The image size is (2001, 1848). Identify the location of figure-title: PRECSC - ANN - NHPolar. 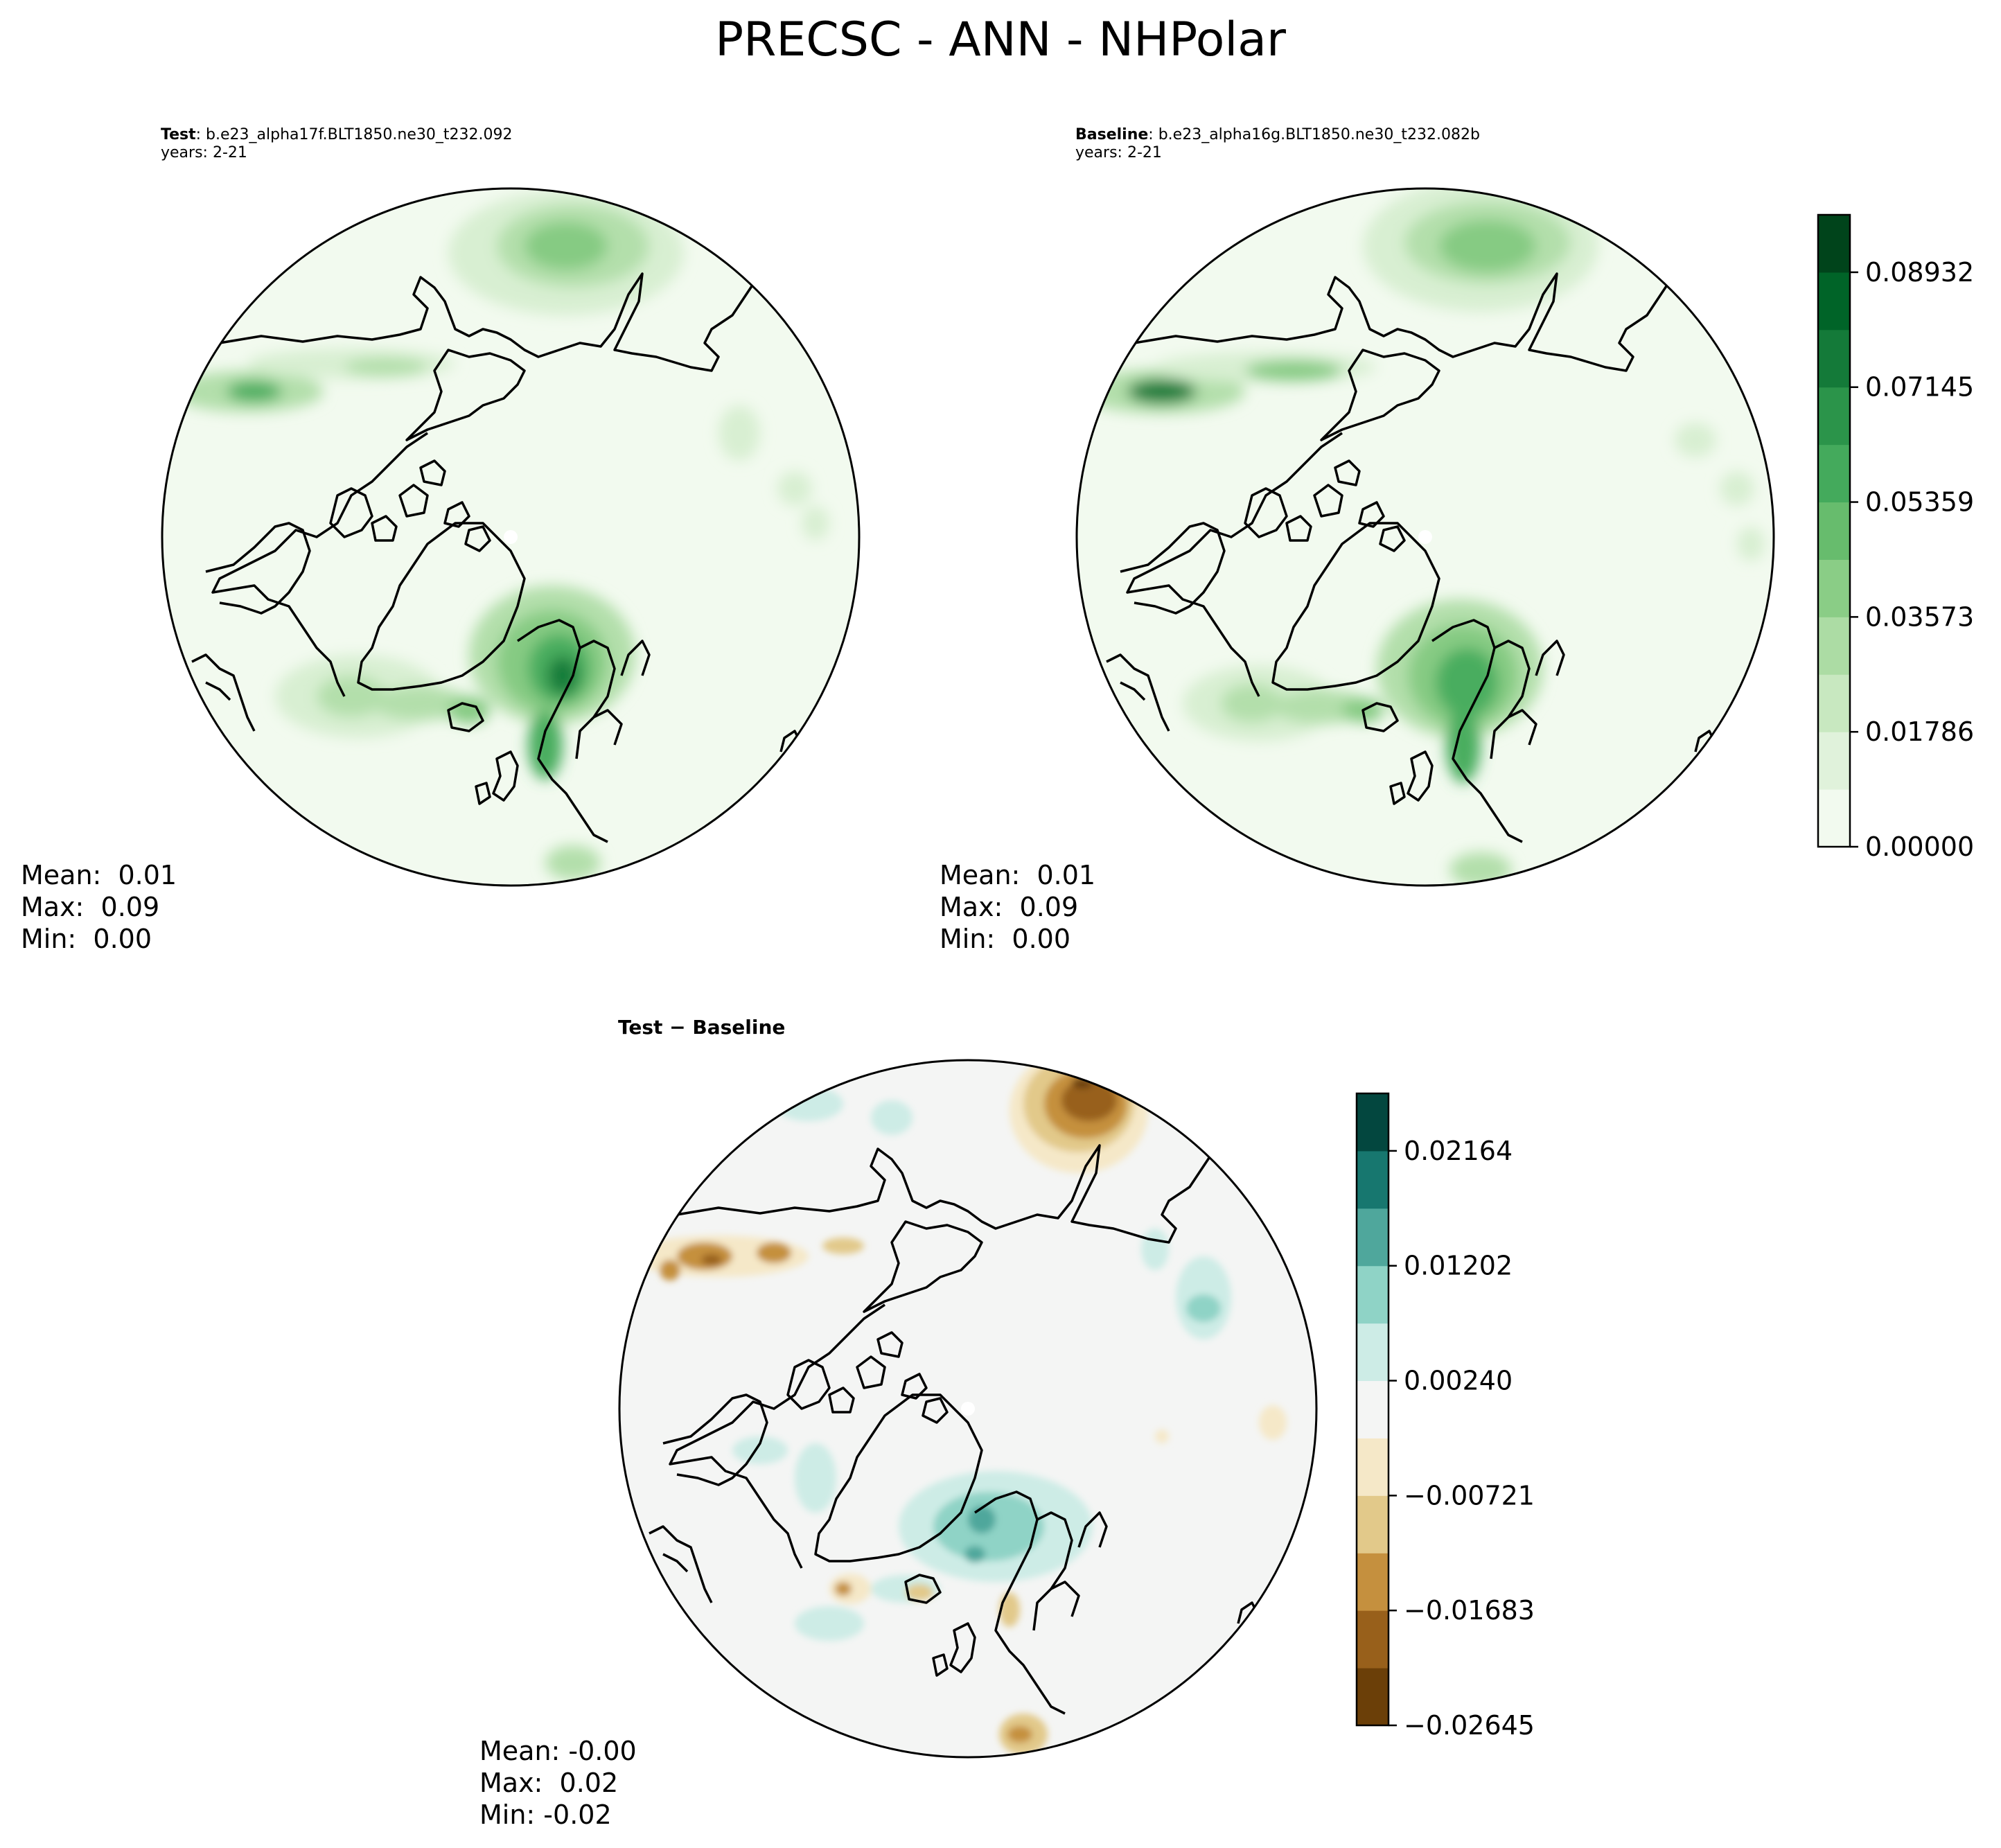
(1000, 39).